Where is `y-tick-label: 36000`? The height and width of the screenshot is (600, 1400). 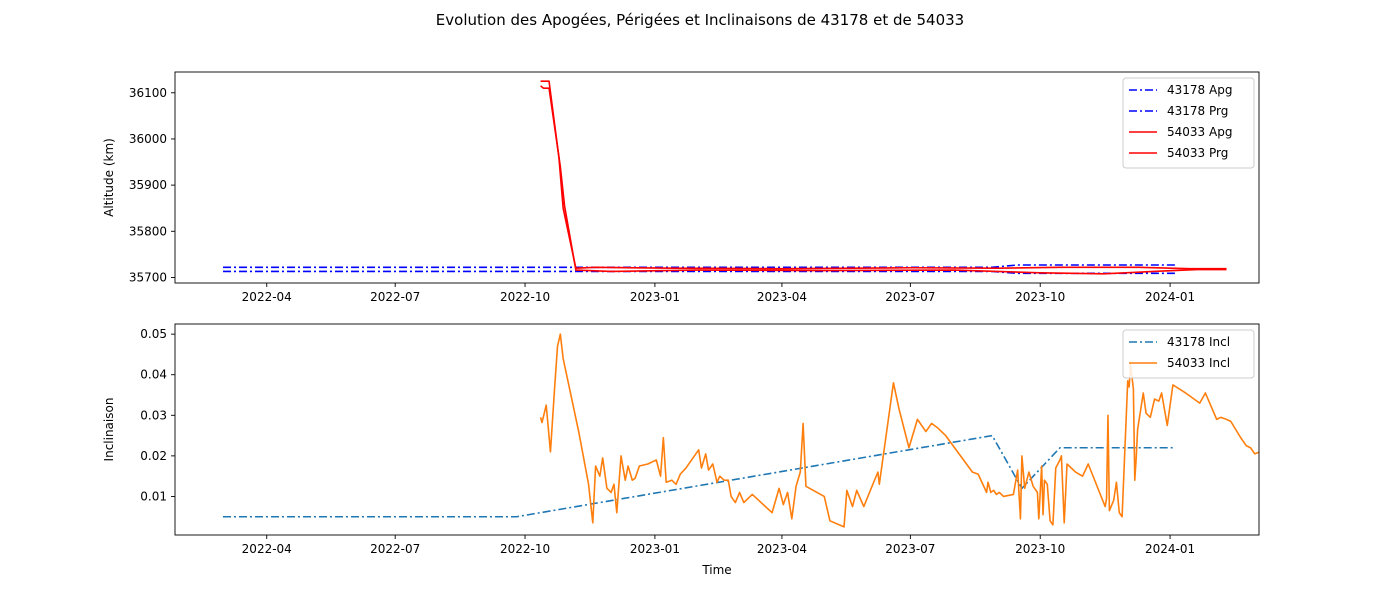 y-tick-label: 36000 is located at coordinates (148, 139).